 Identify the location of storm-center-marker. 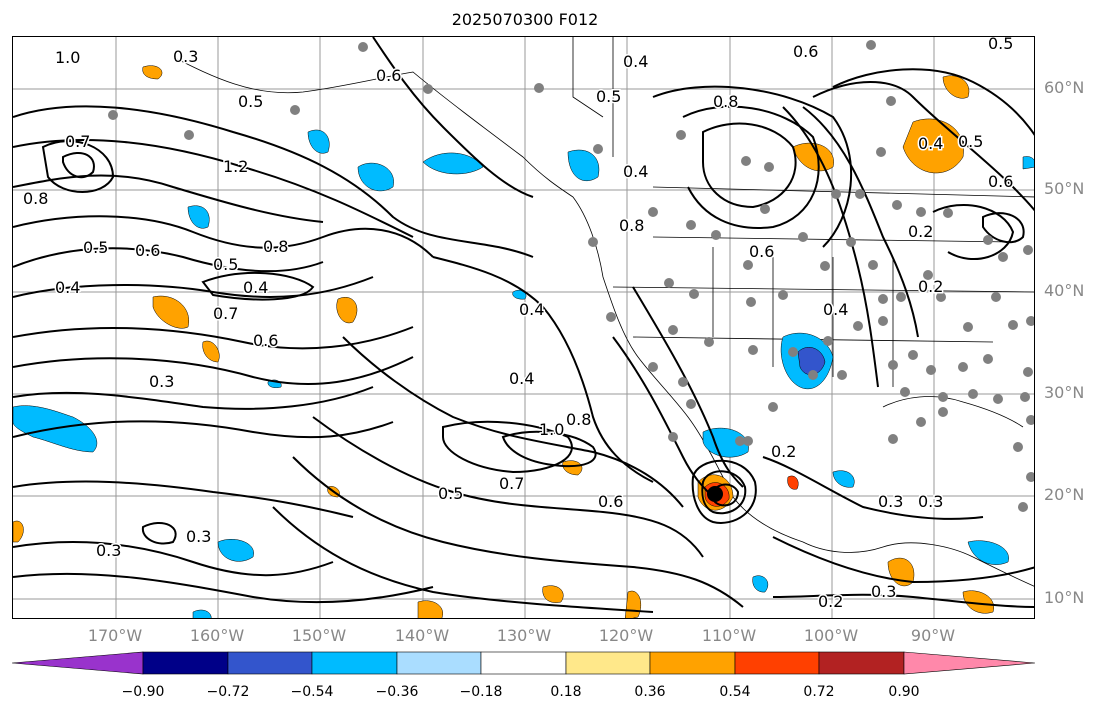
(715, 494).